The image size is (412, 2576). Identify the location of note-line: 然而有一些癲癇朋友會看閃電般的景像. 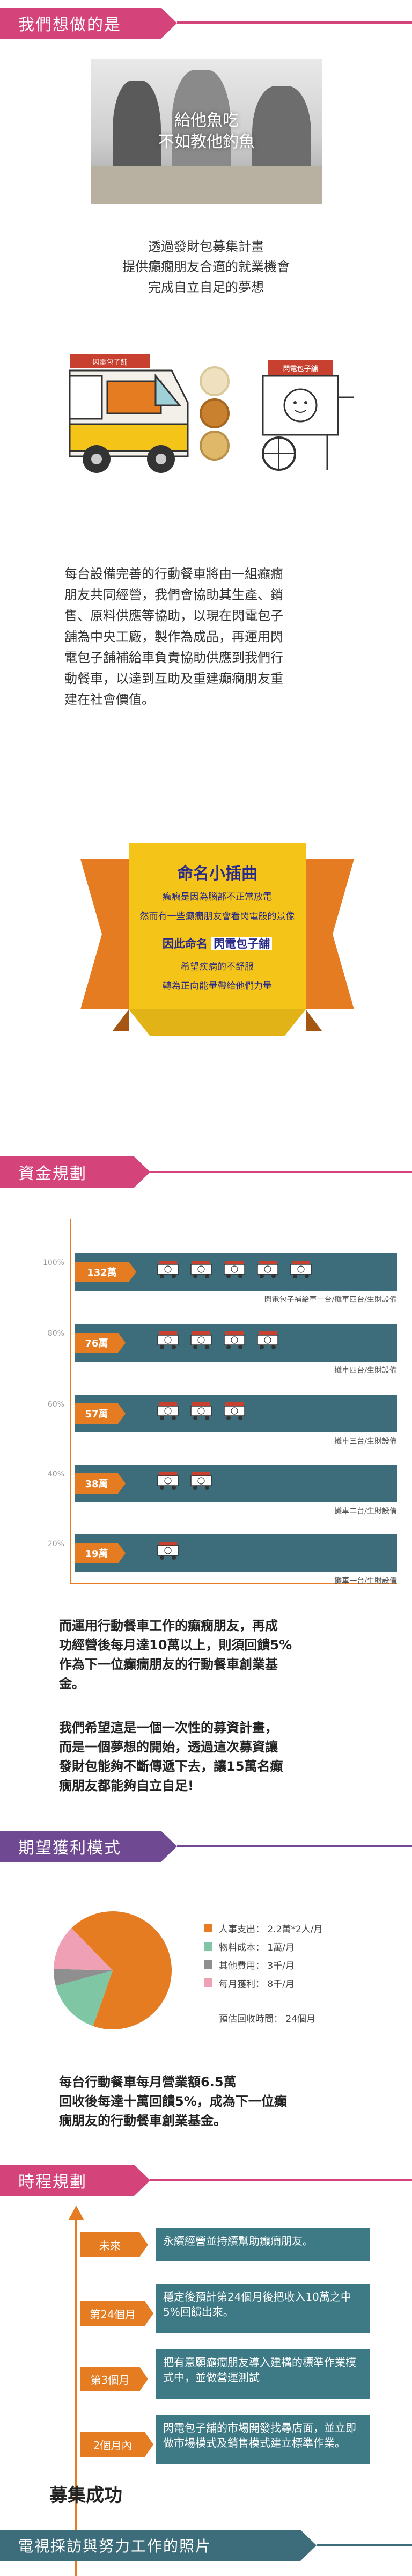
(217, 916).